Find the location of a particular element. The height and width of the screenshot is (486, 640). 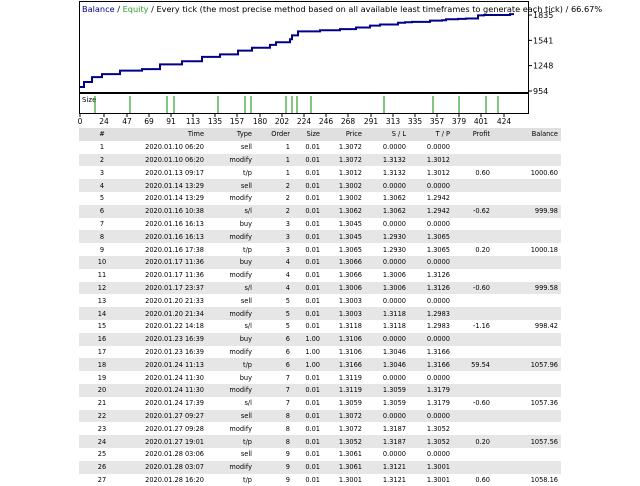

table-cell: 2020.01.16 17:38 is located at coordinates (174, 249).